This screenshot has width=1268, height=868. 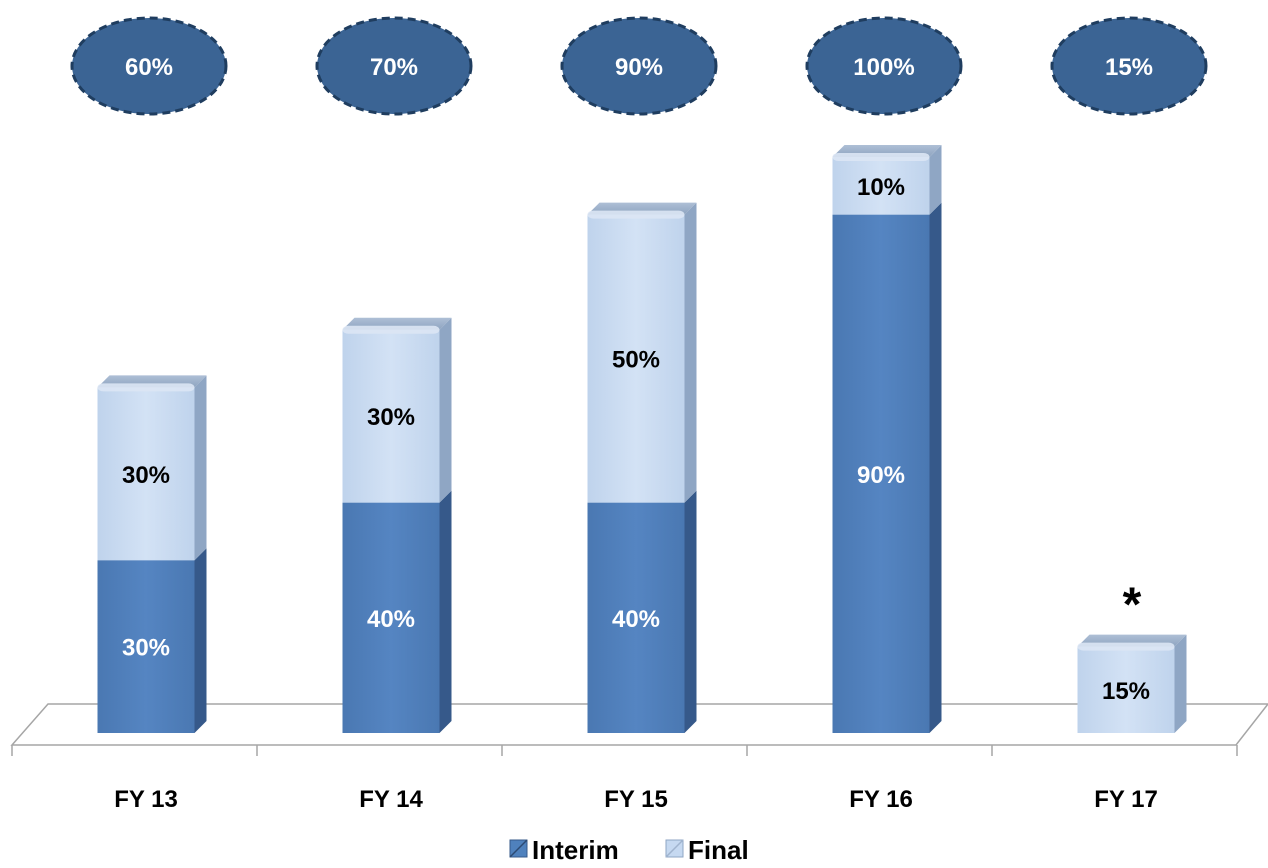 I want to click on total-label: 15%, so click(x=1129, y=67).